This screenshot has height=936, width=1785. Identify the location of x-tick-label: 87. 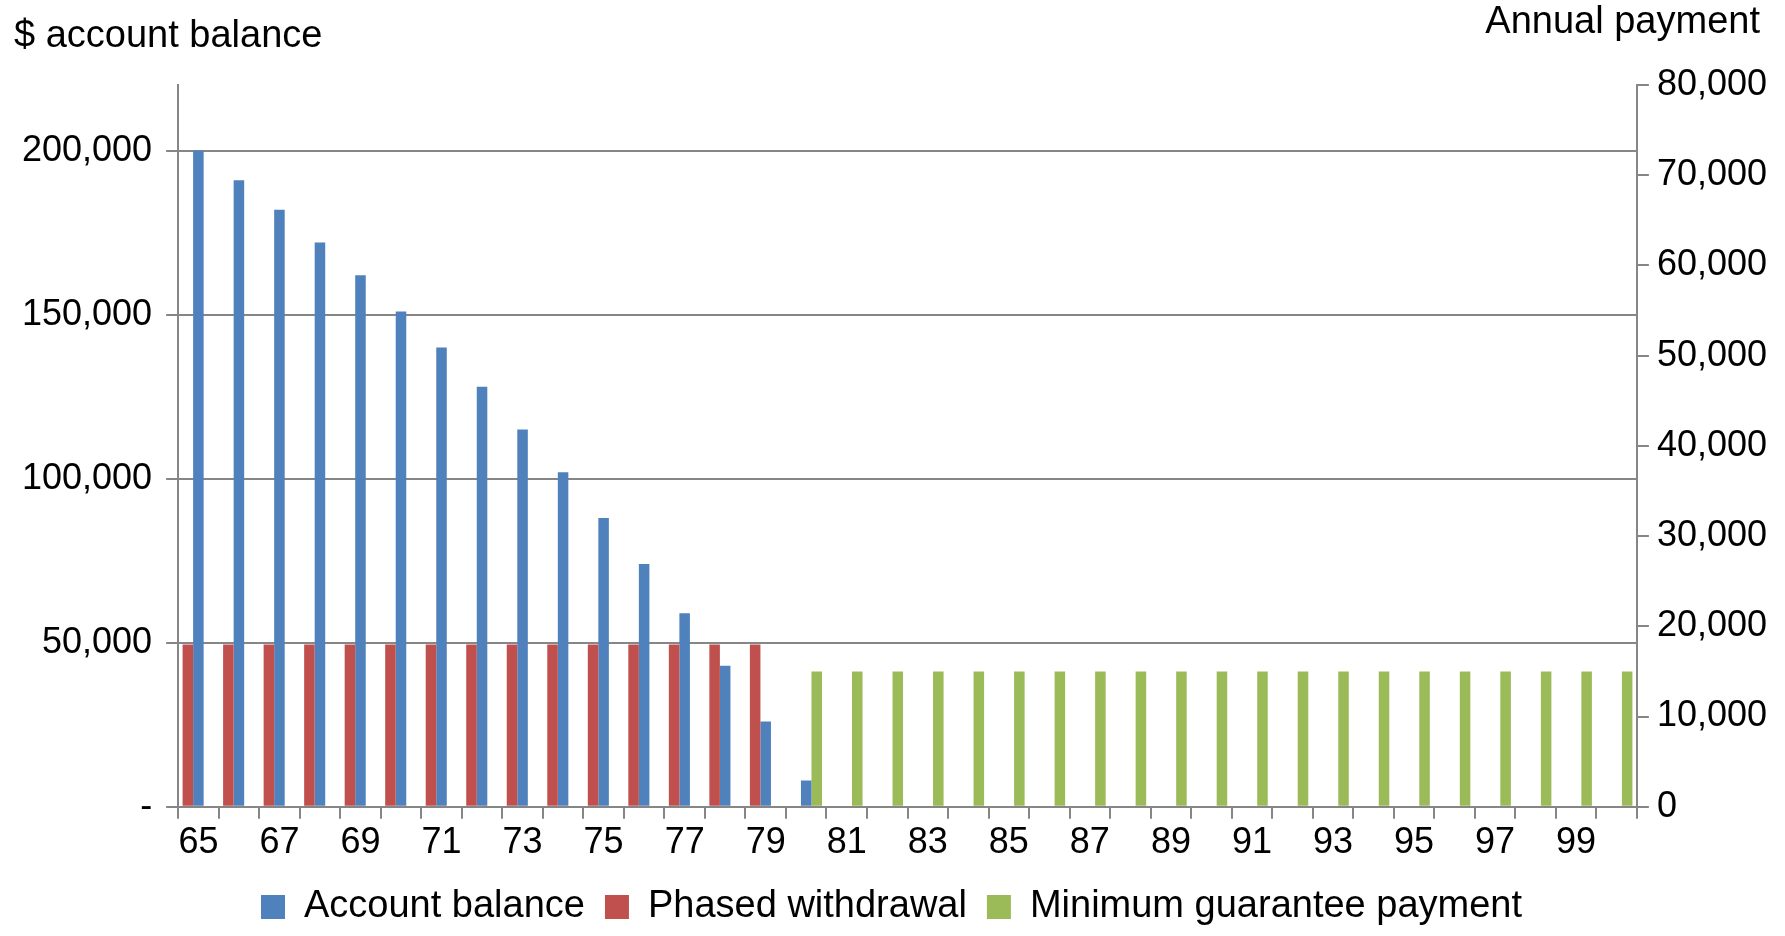
(1089, 841).